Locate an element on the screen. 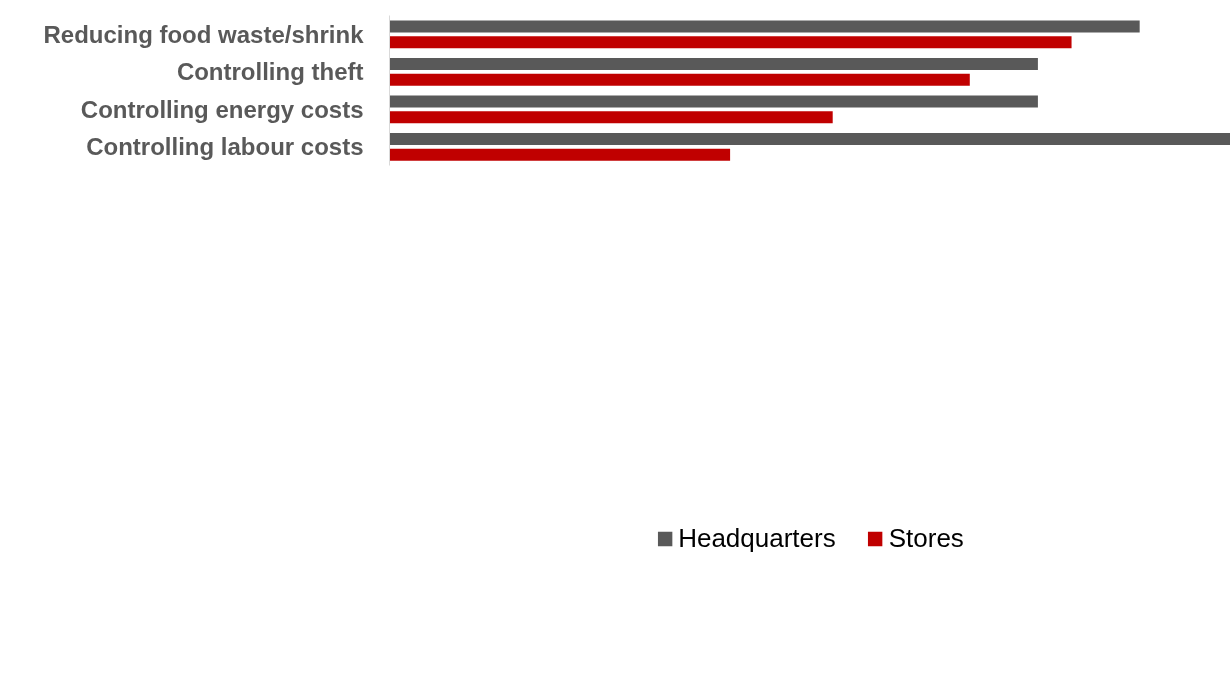 The width and height of the screenshot is (1230, 673). y-tick-label: Reducing food waste/shrink is located at coordinates (204, 34).